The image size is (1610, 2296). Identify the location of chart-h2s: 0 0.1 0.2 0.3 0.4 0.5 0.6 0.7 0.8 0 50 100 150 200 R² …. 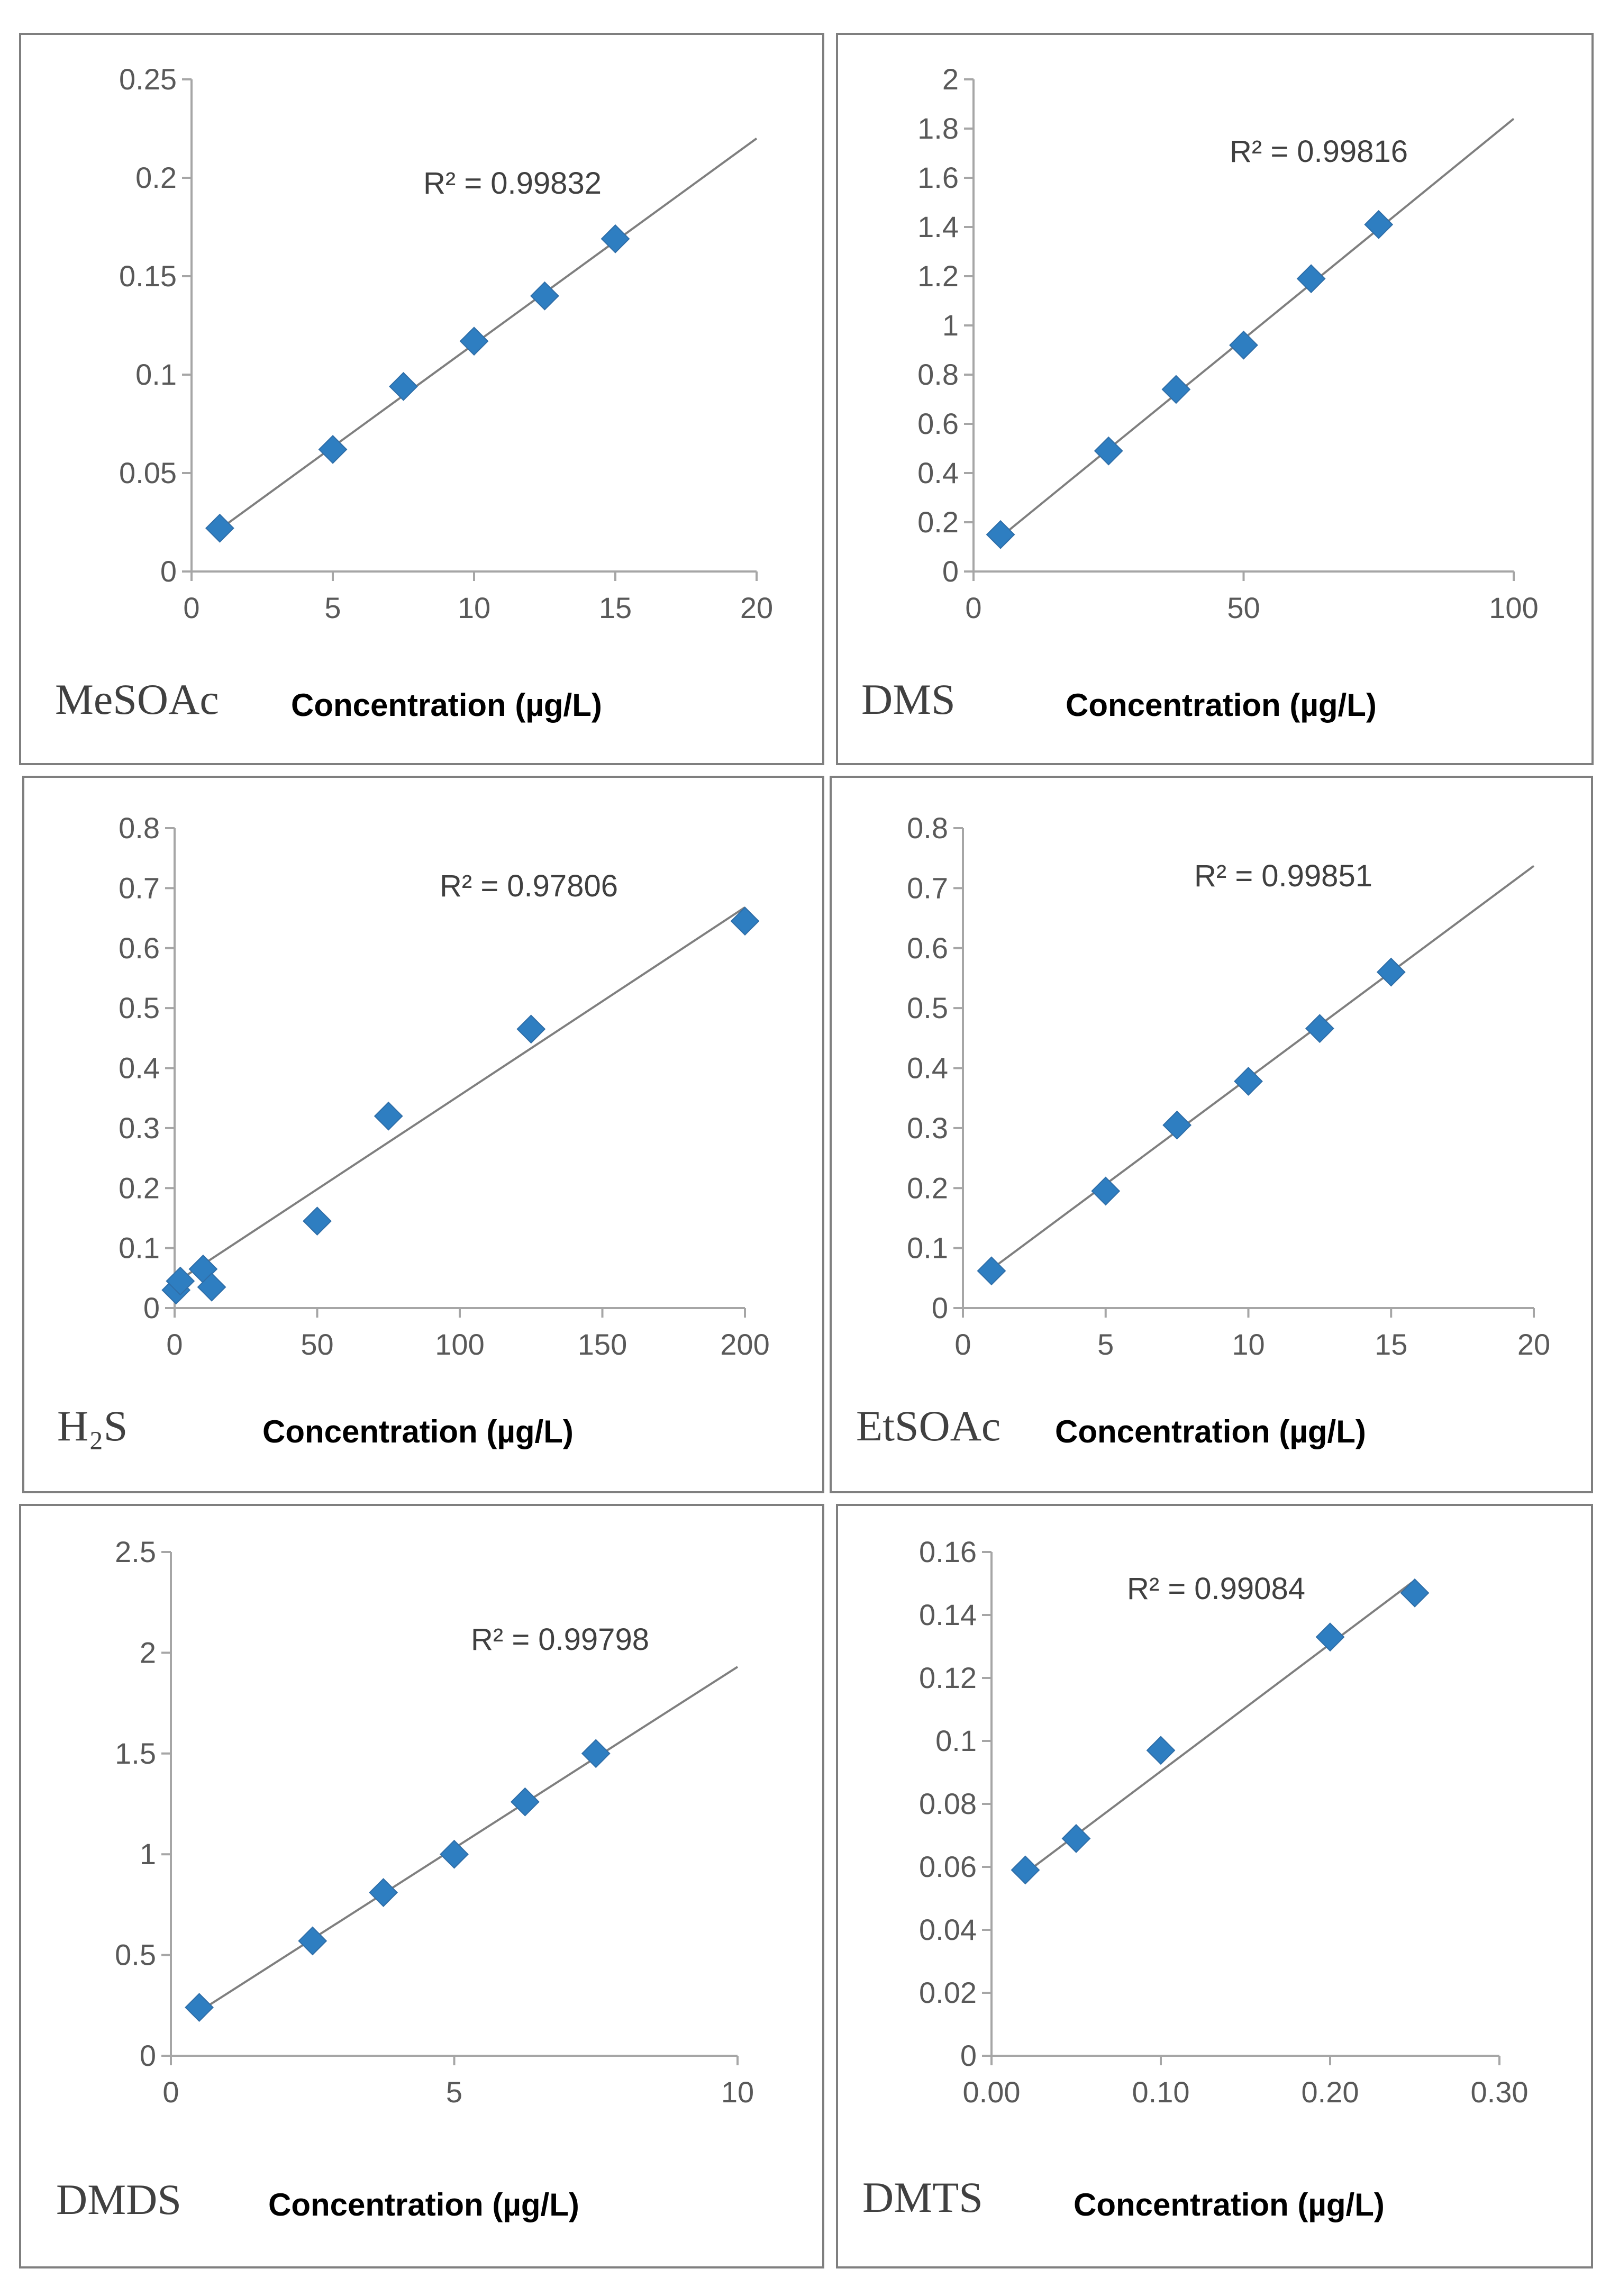
(413, 1130).